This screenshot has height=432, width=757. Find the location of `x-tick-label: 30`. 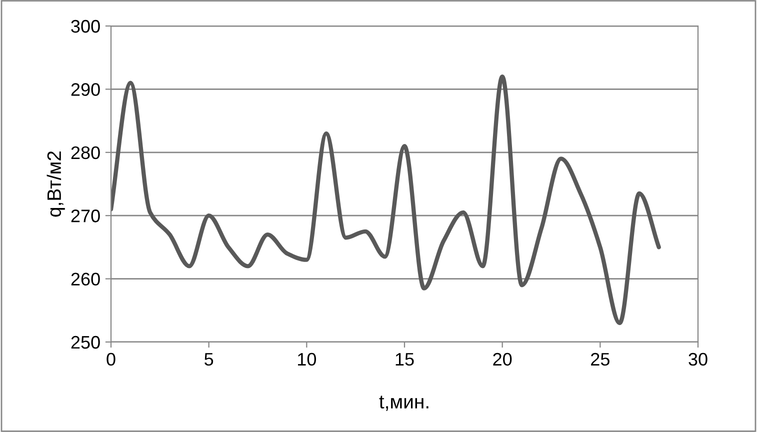

x-tick-label: 30 is located at coordinates (698, 359).